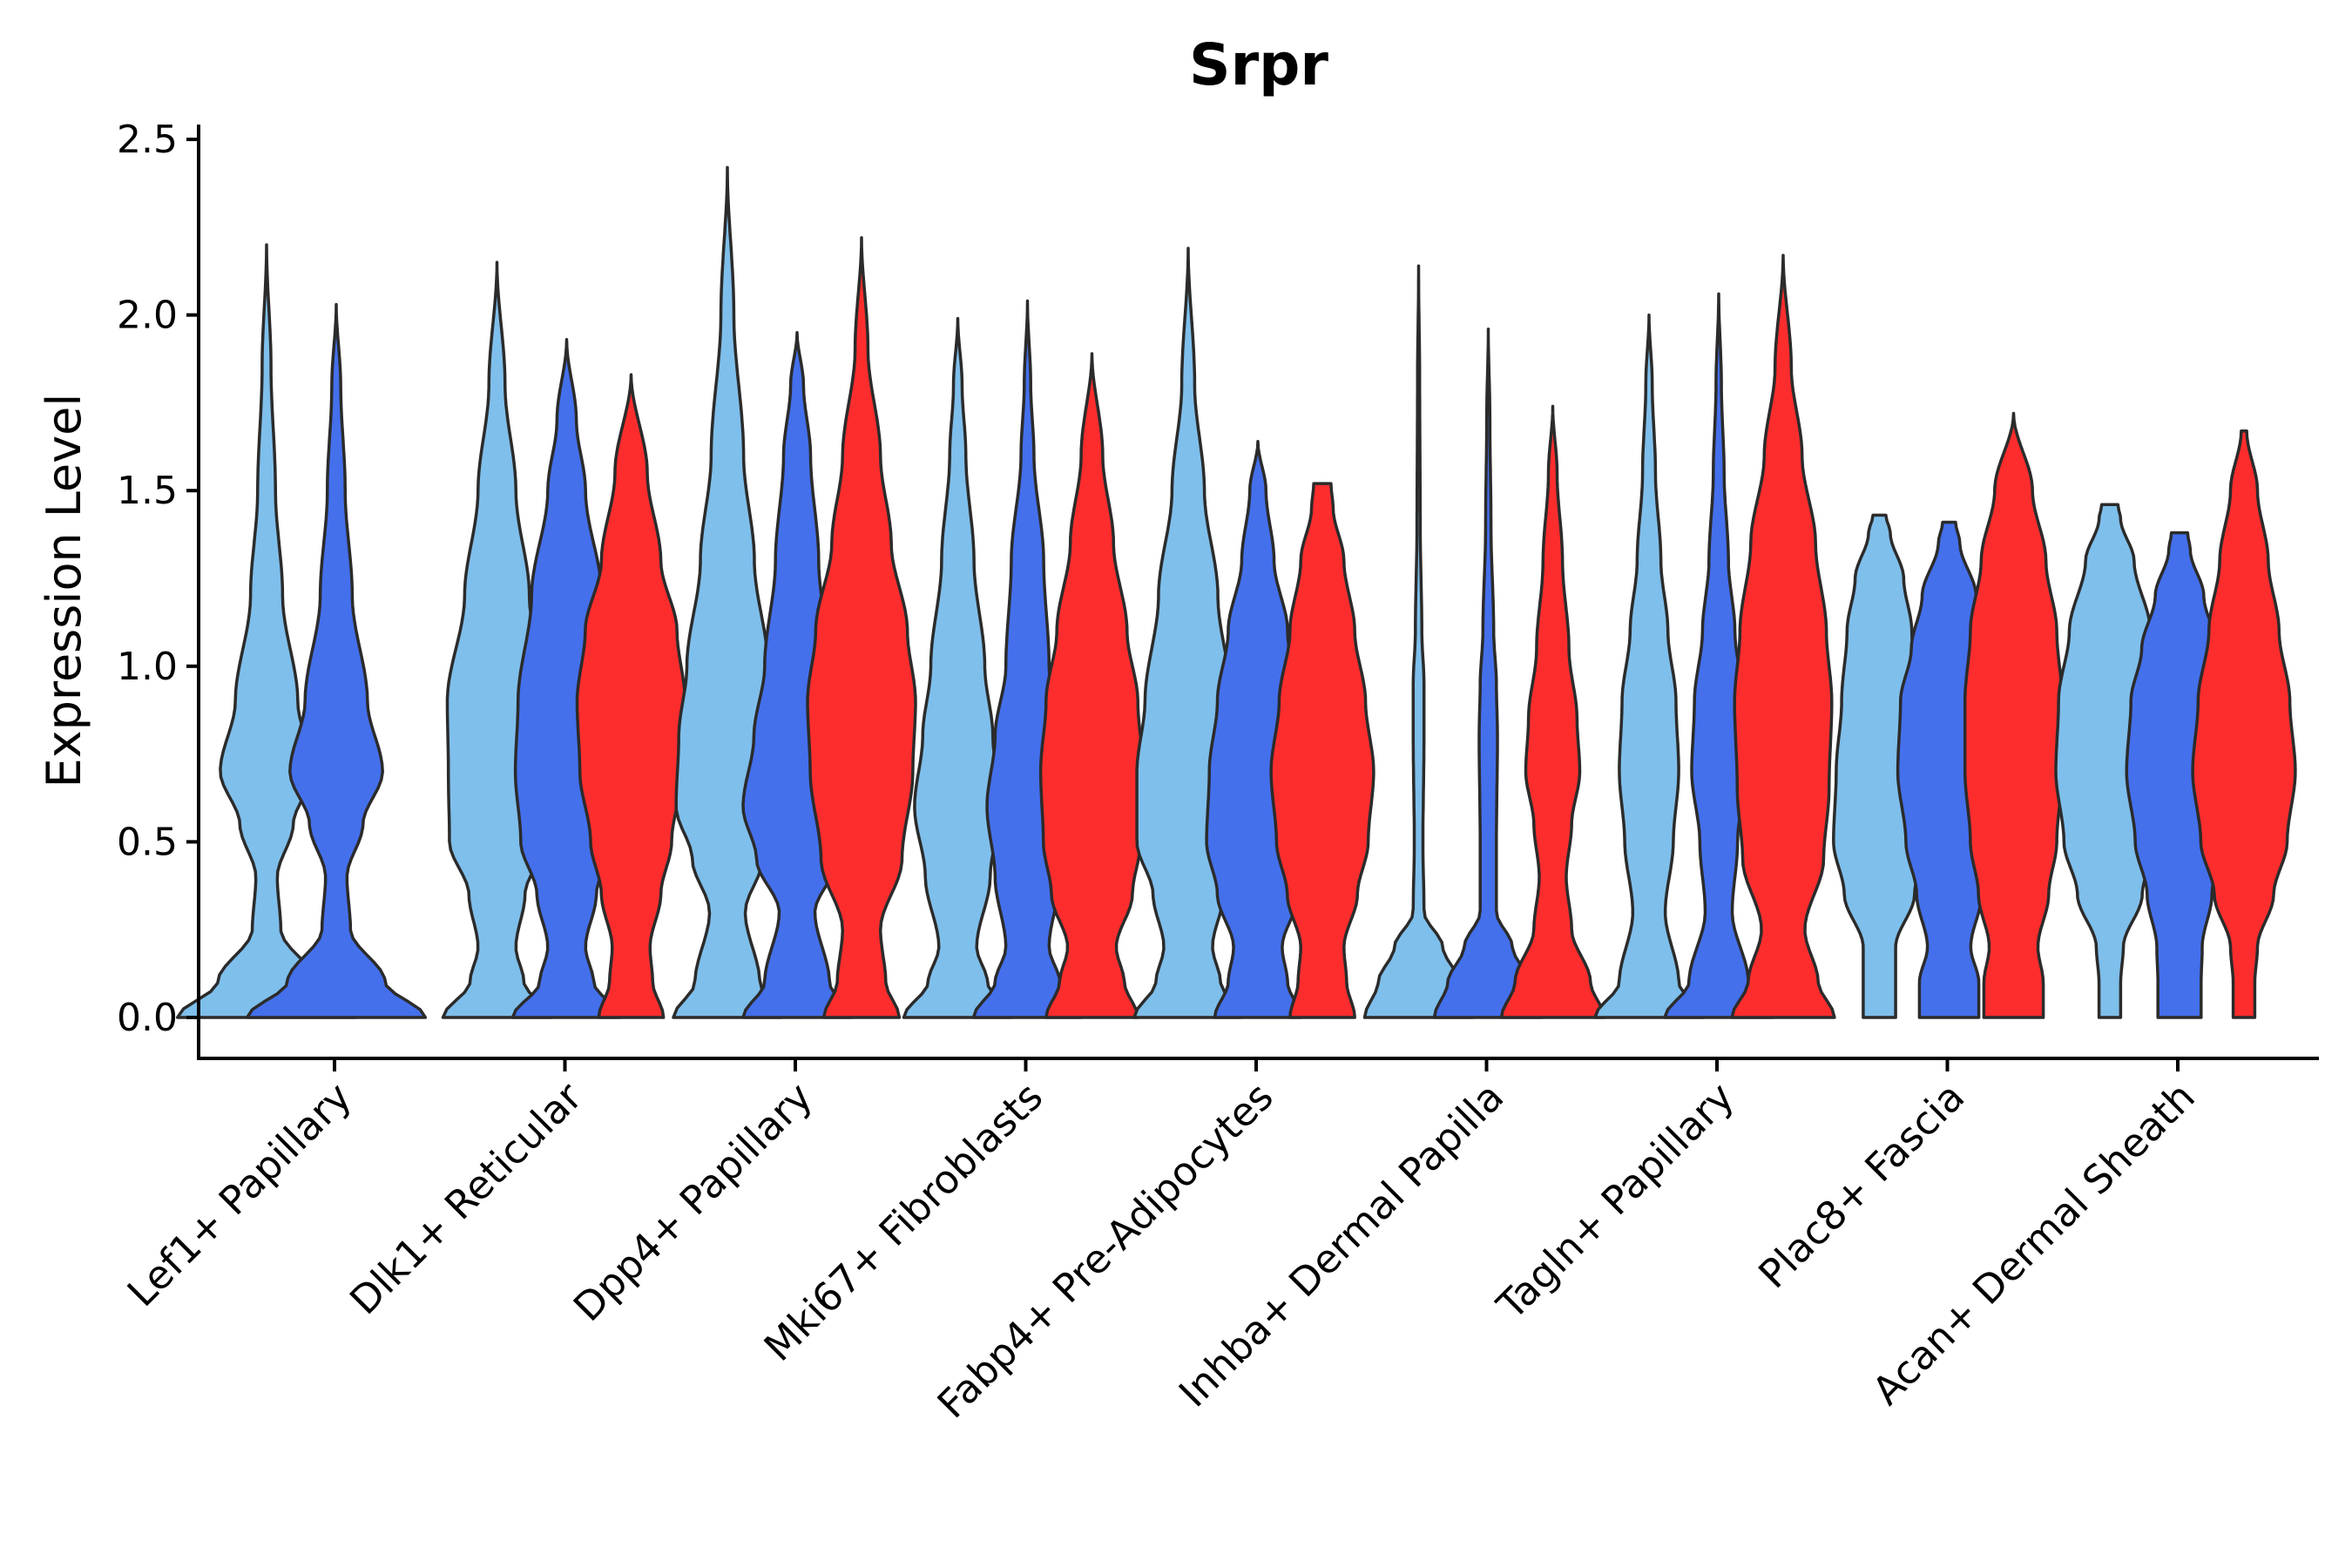 This screenshot has height=1568, width=2352. What do you see at coordinates (240, 1194) in the screenshot?
I see `x-tick-label: Lef1+ Papillary` at bounding box center [240, 1194].